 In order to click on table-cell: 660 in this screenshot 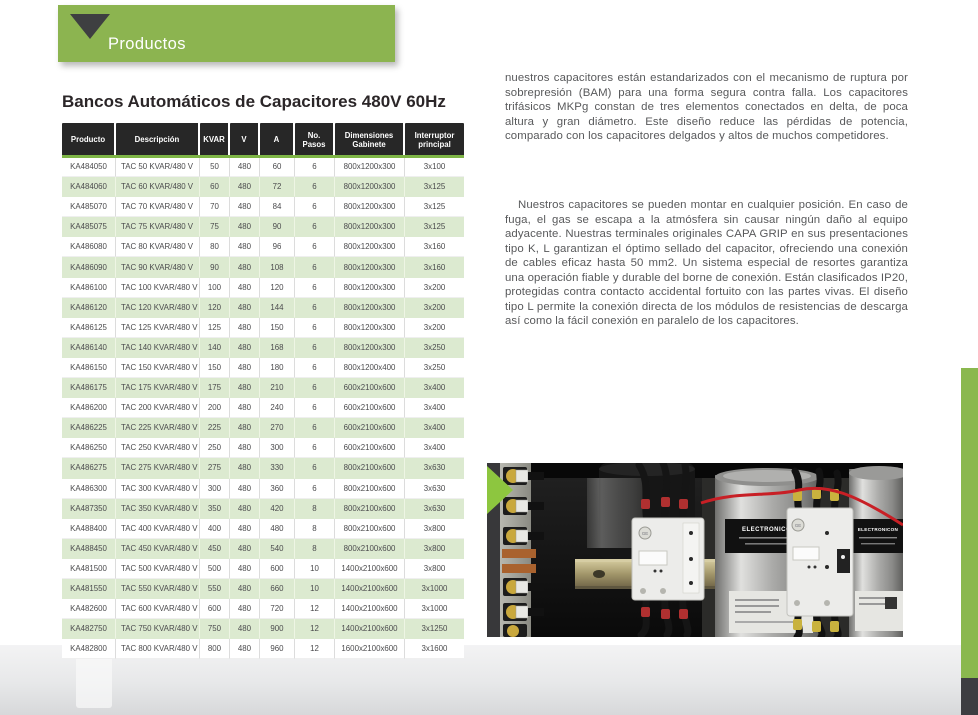, I will do `click(277, 589)`.